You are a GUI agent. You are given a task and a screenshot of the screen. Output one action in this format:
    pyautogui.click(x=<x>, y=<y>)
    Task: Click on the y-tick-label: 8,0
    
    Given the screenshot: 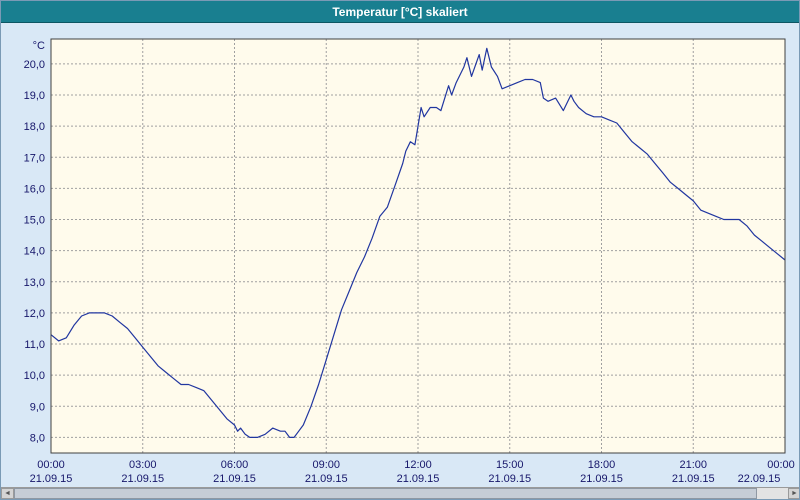 What is the action you would take?
    pyautogui.click(x=37, y=438)
    